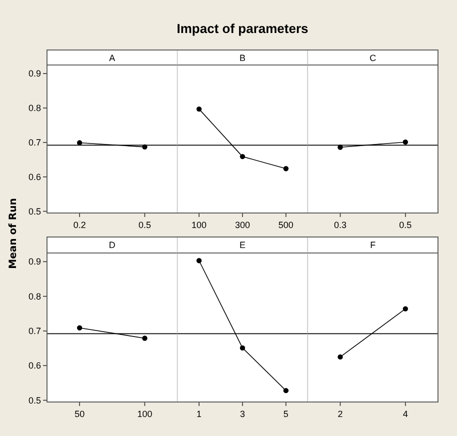 Image resolution: width=457 pixels, height=436 pixels. What do you see at coordinates (285, 414) in the screenshot?
I see `x-tick-label: 5` at bounding box center [285, 414].